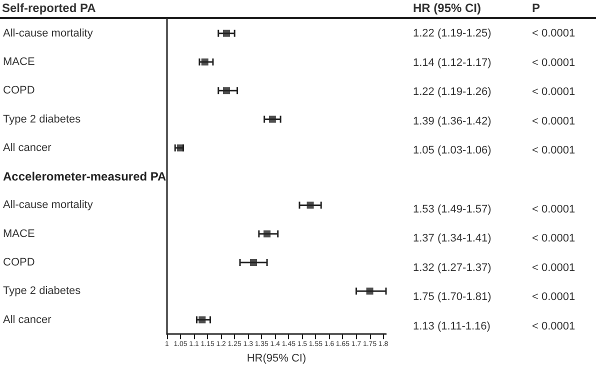  What do you see at coordinates (276, 358) in the screenshot?
I see `x-axis-title: HR(95% CI)` at bounding box center [276, 358].